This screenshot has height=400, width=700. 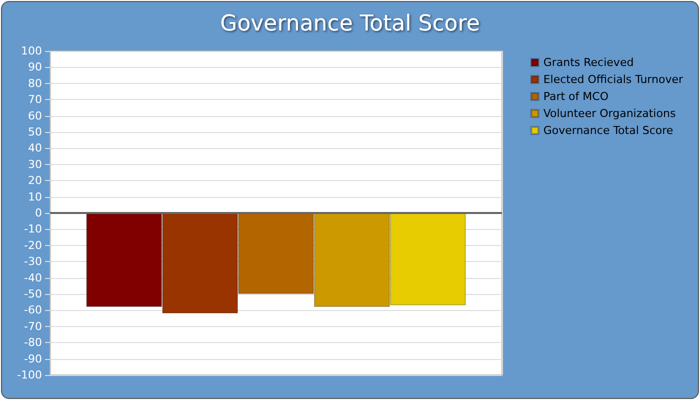 What do you see at coordinates (31, 51) in the screenshot?
I see `y-tick-label: 100` at bounding box center [31, 51].